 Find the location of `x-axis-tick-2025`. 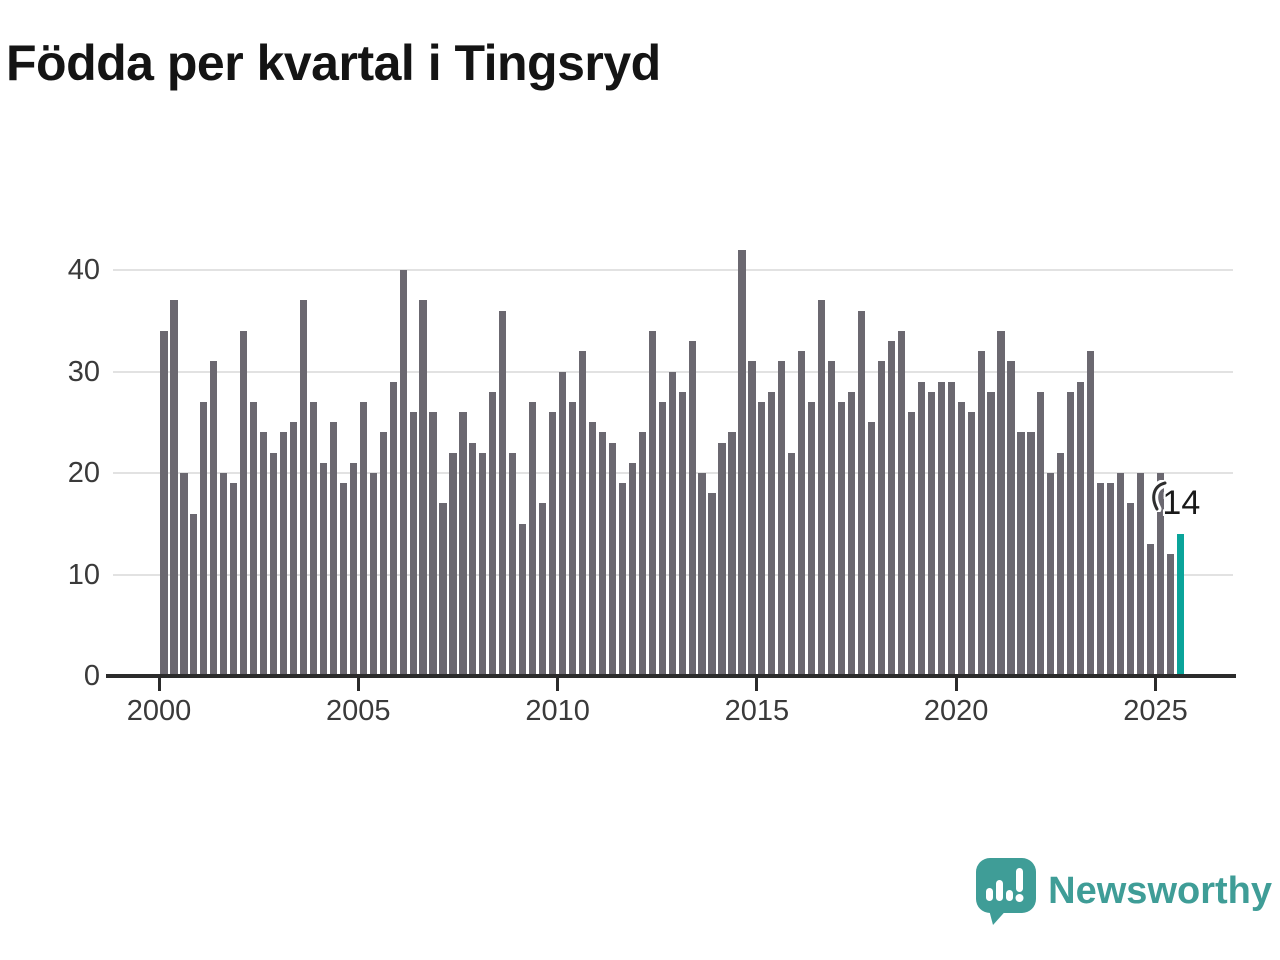

x-axis-tick-2025 is located at coordinates (1155, 684).